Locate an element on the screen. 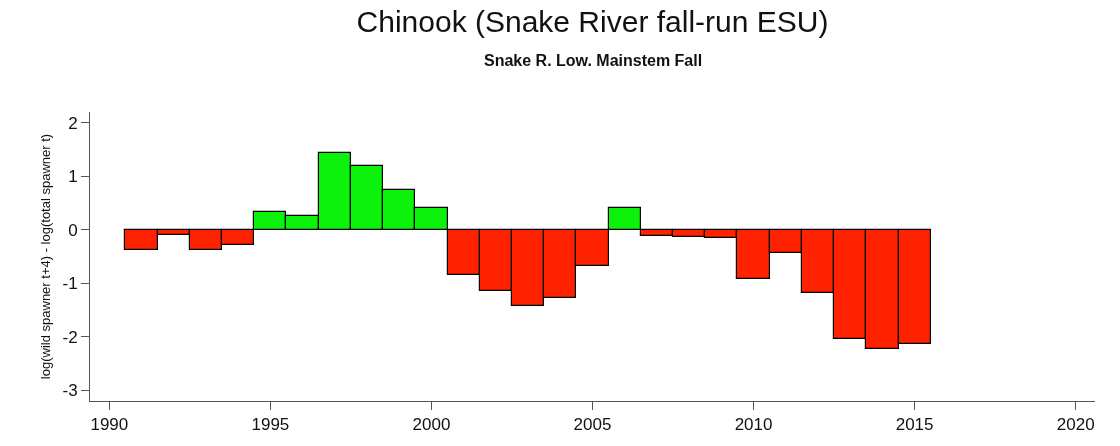  y-axis-title: log(wild spawner t+4) - log(total spawner t) is located at coordinates (46, 256).